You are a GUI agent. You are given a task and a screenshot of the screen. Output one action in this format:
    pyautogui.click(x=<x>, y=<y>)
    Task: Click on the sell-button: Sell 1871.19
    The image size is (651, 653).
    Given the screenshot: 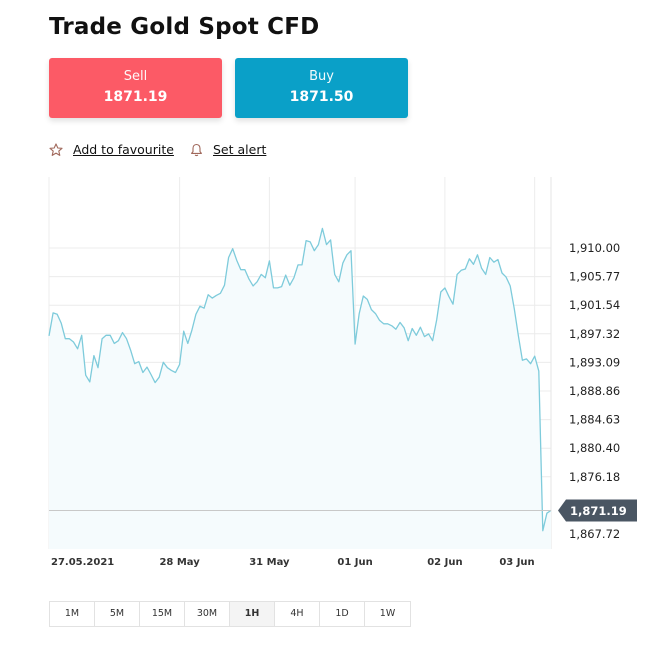 What is the action you would take?
    pyautogui.click(x=135, y=88)
    